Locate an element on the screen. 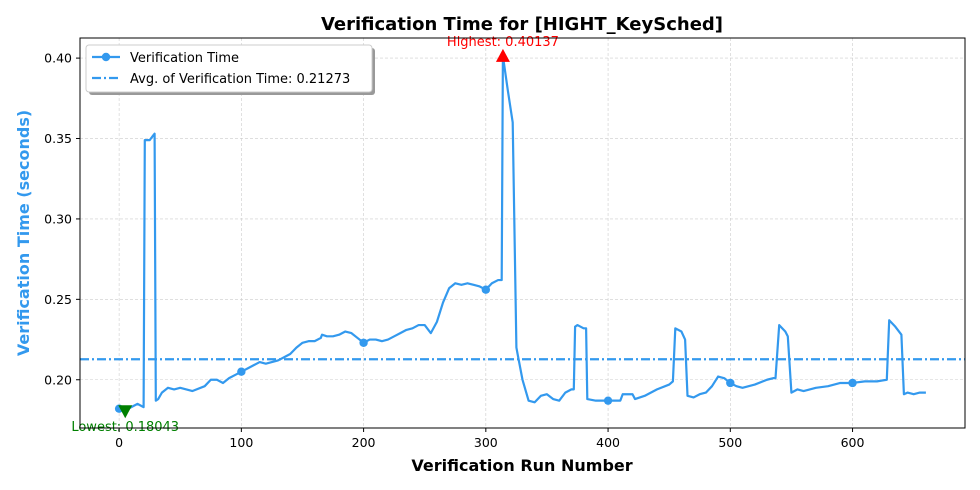 This screenshot has width=980, height=490. x-tick-label: 400 is located at coordinates (608, 442).